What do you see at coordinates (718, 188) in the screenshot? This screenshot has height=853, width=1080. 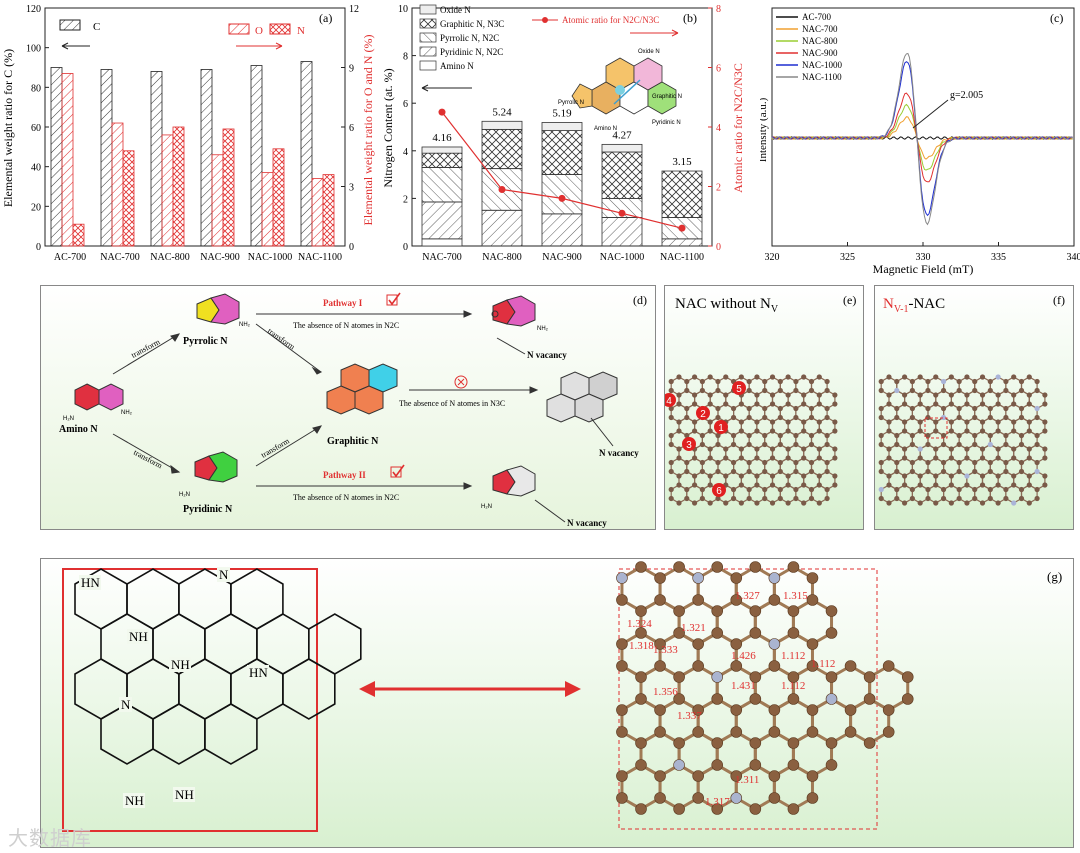 I see `y-tick-label-right: 2` at bounding box center [718, 188].